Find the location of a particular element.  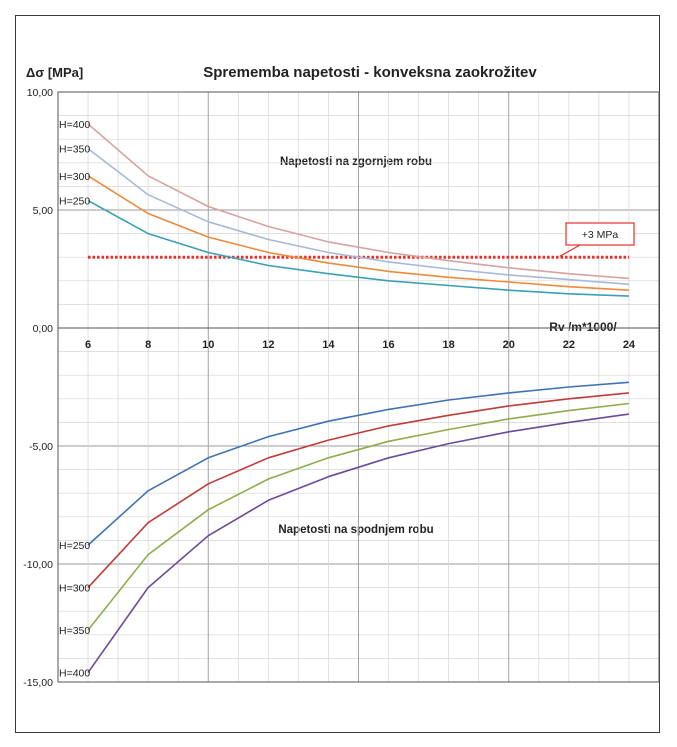

y-tick-label: 0,00 is located at coordinates (43, 329).